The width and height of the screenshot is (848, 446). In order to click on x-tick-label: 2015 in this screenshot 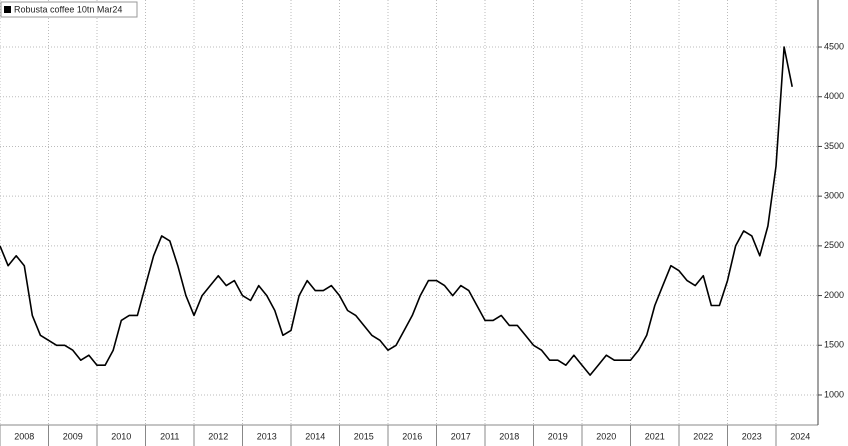, I will do `click(364, 436)`.